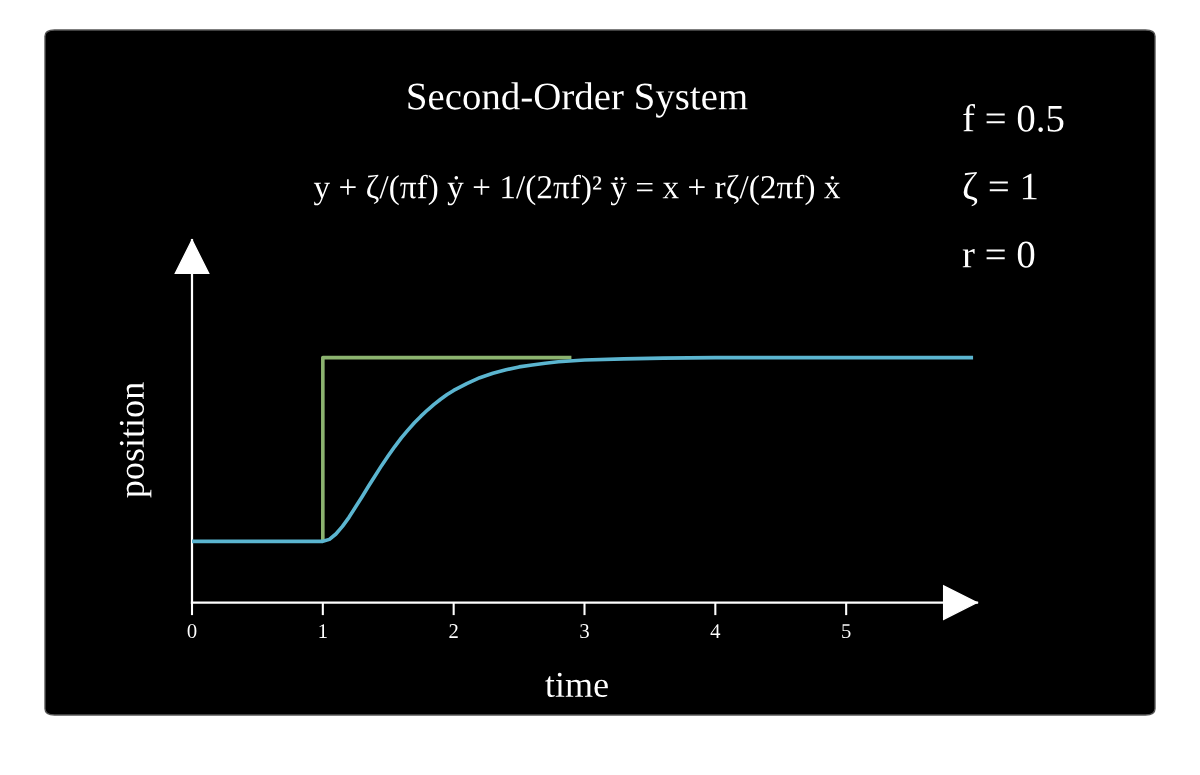 This screenshot has width=1200, height=775. I want to click on x-tick-label: 0, so click(192, 631).